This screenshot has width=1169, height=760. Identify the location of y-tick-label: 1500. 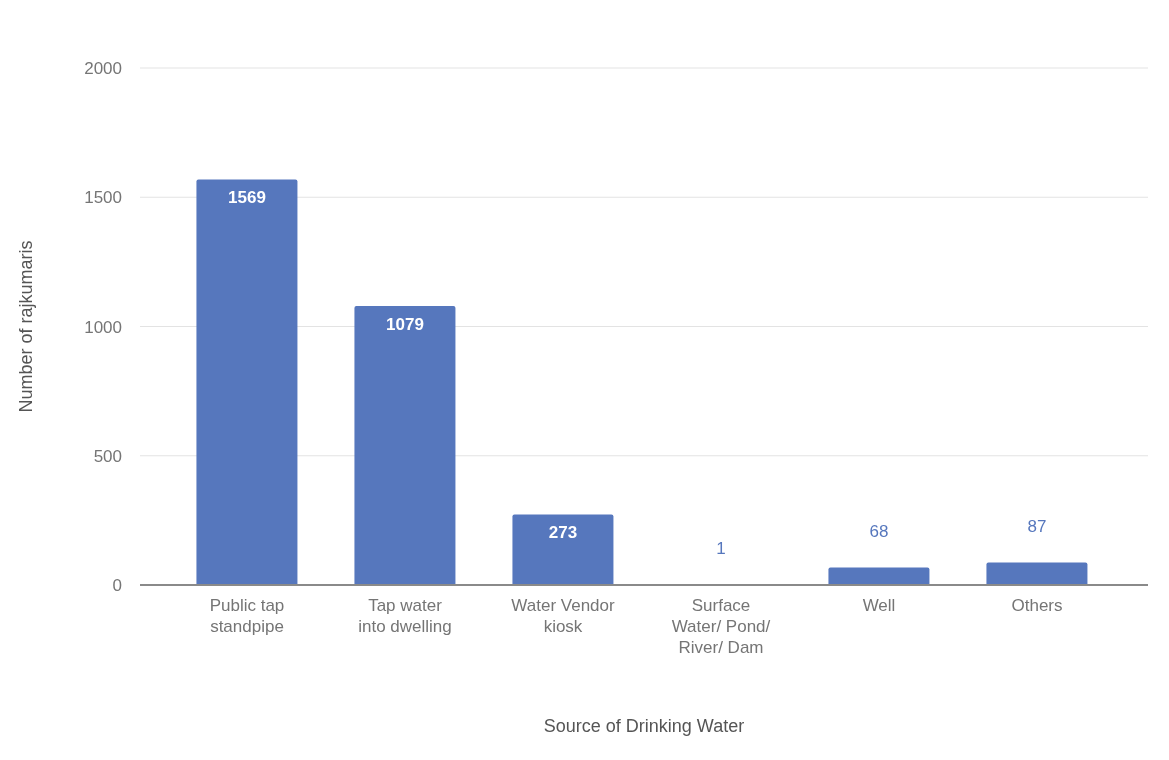
(103, 198).